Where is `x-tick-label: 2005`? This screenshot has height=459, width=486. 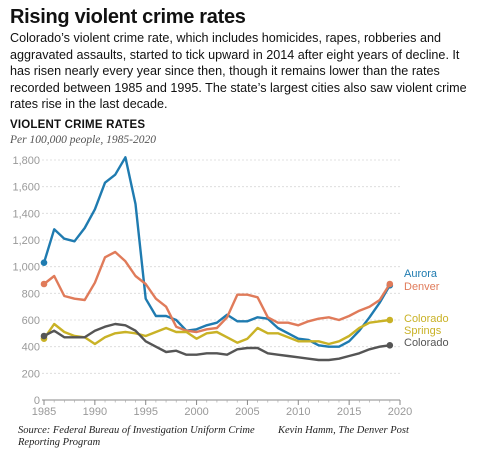 x-tick-label: 2005 is located at coordinates (247, 412).